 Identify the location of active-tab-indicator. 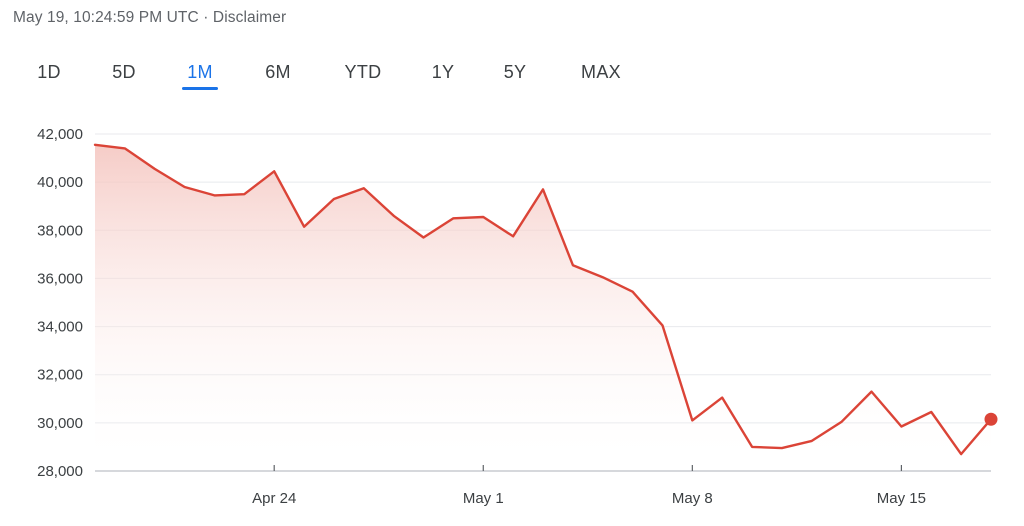
(200, 88).